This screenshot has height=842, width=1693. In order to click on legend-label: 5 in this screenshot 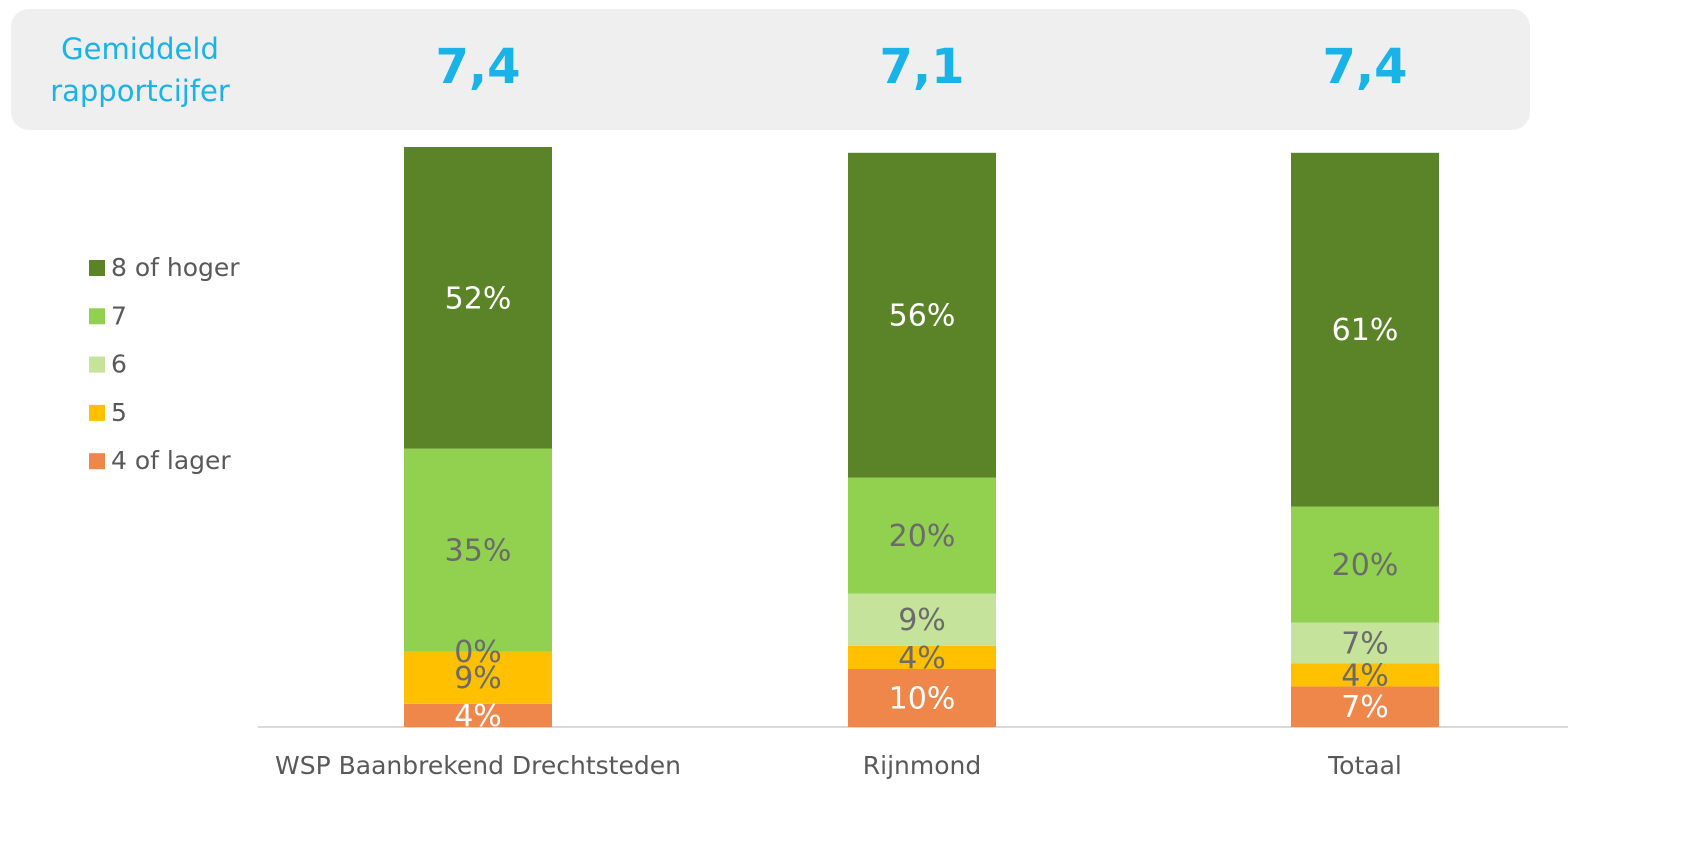, I will do `click(119, 412)`.